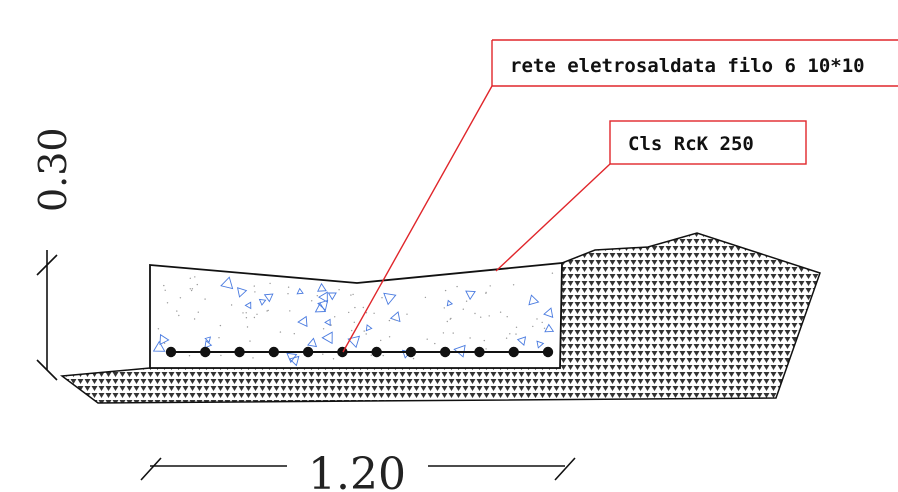 The width and height of the screenshot is (898, 492). Describe the element at coordinates (708, 142) in the screenshot. I see `concrete-label-box` at that location.